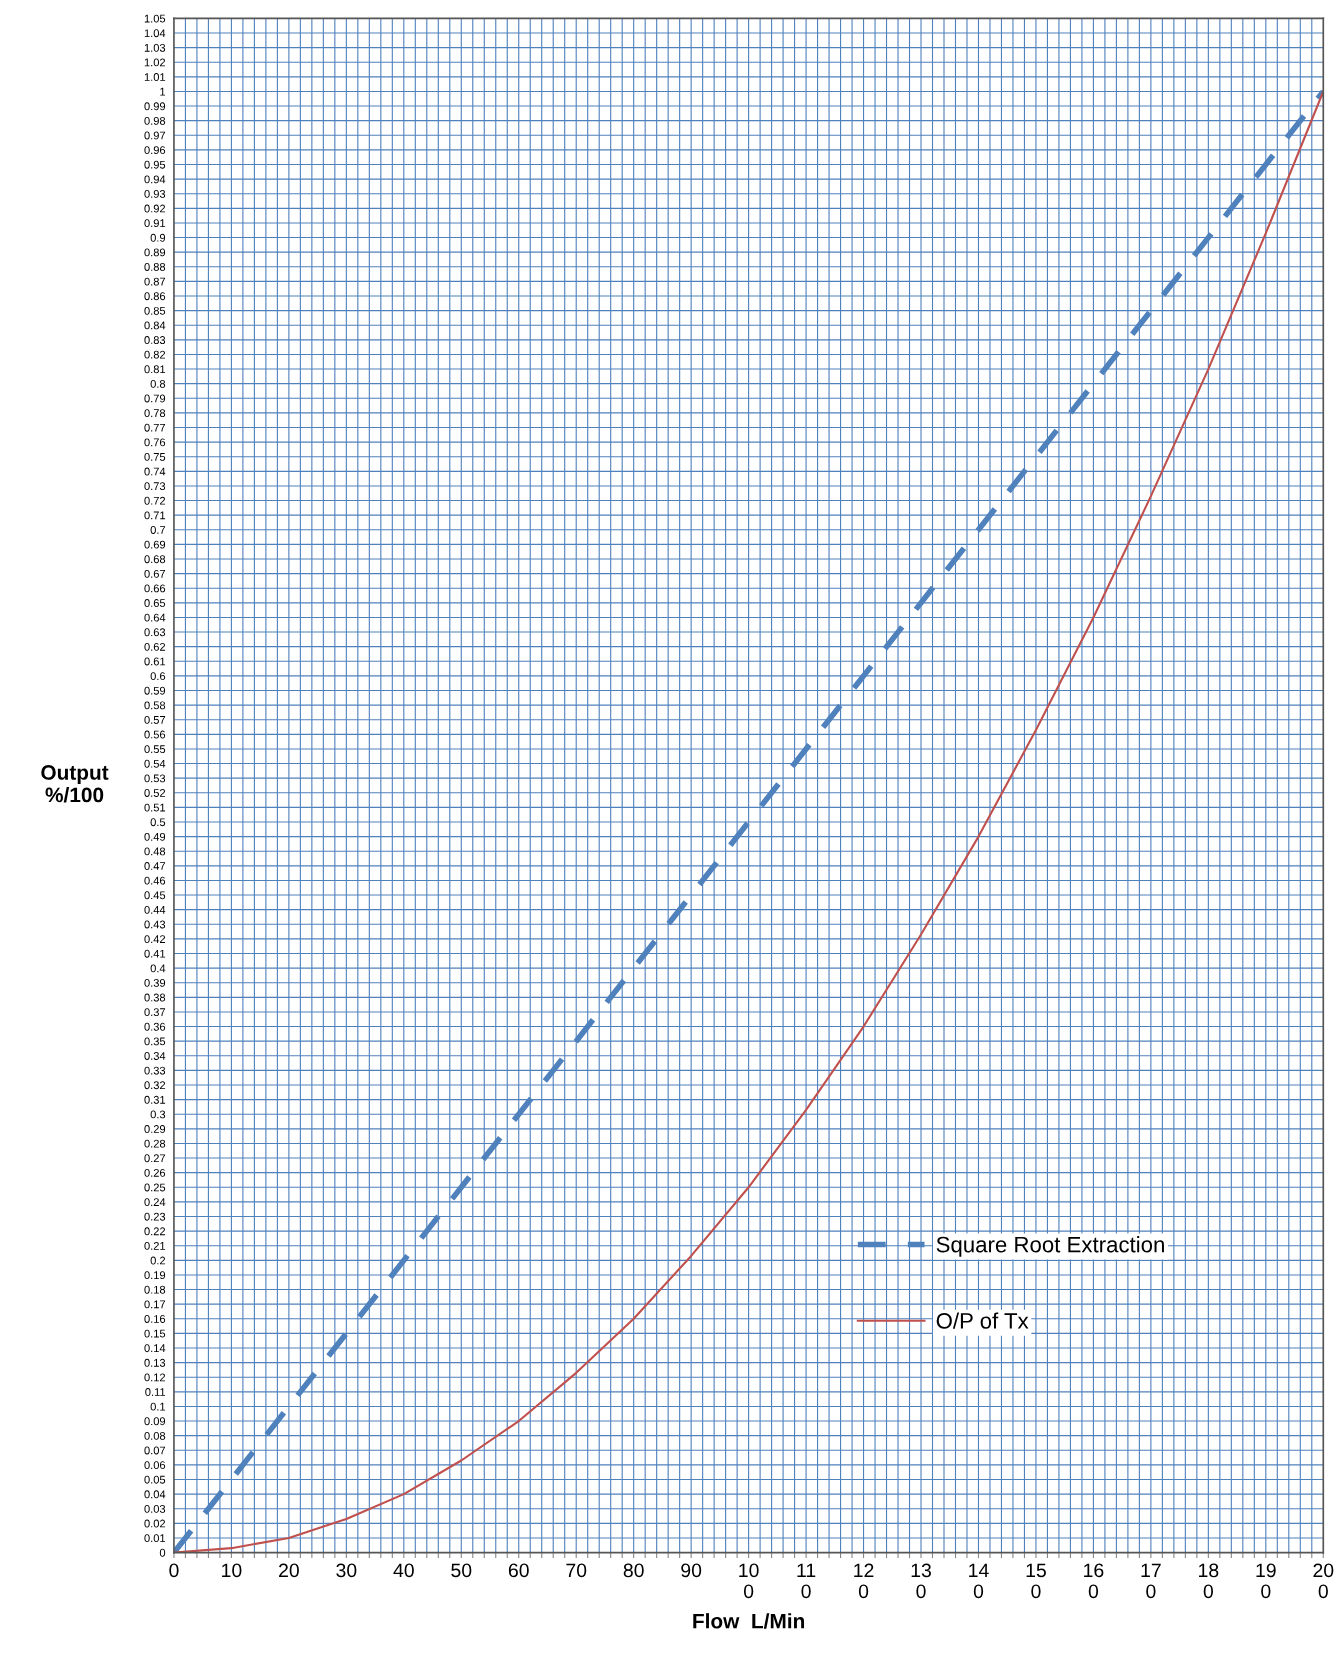 The image size is (1338, 1673). Describe the element at coordinates (155, 310) in the screenshot. I see `y-tick-label: 0.85` at that location.